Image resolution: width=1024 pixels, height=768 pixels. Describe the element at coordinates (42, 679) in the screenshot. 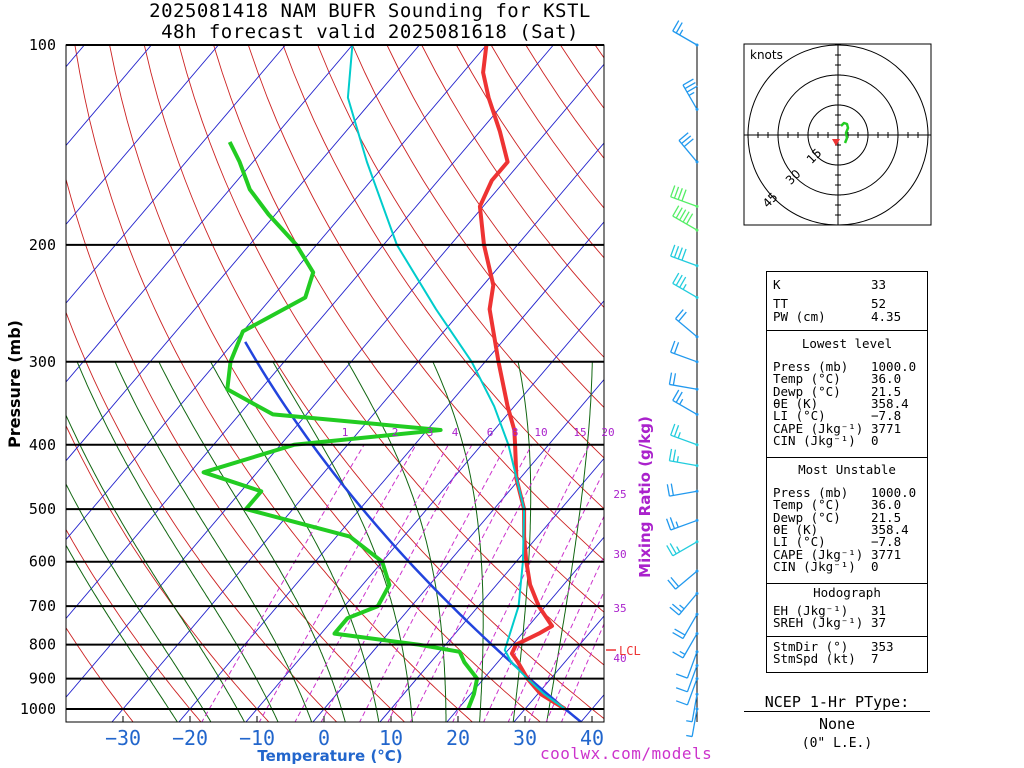

I see `pressure-tick-label: 900` at that location.